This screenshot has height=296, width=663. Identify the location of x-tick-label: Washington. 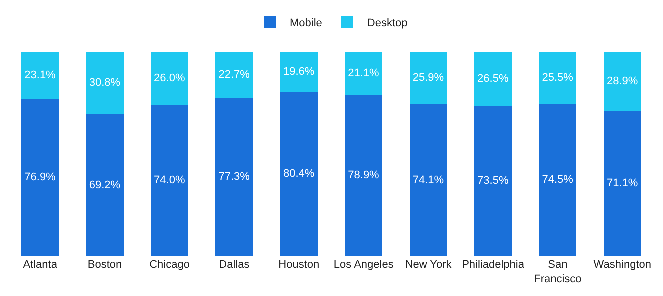
(623, 265).